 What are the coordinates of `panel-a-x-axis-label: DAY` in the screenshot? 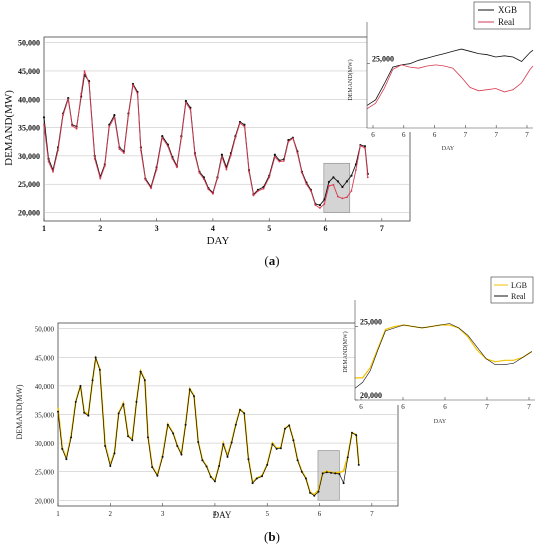 It's located at (218, 241).